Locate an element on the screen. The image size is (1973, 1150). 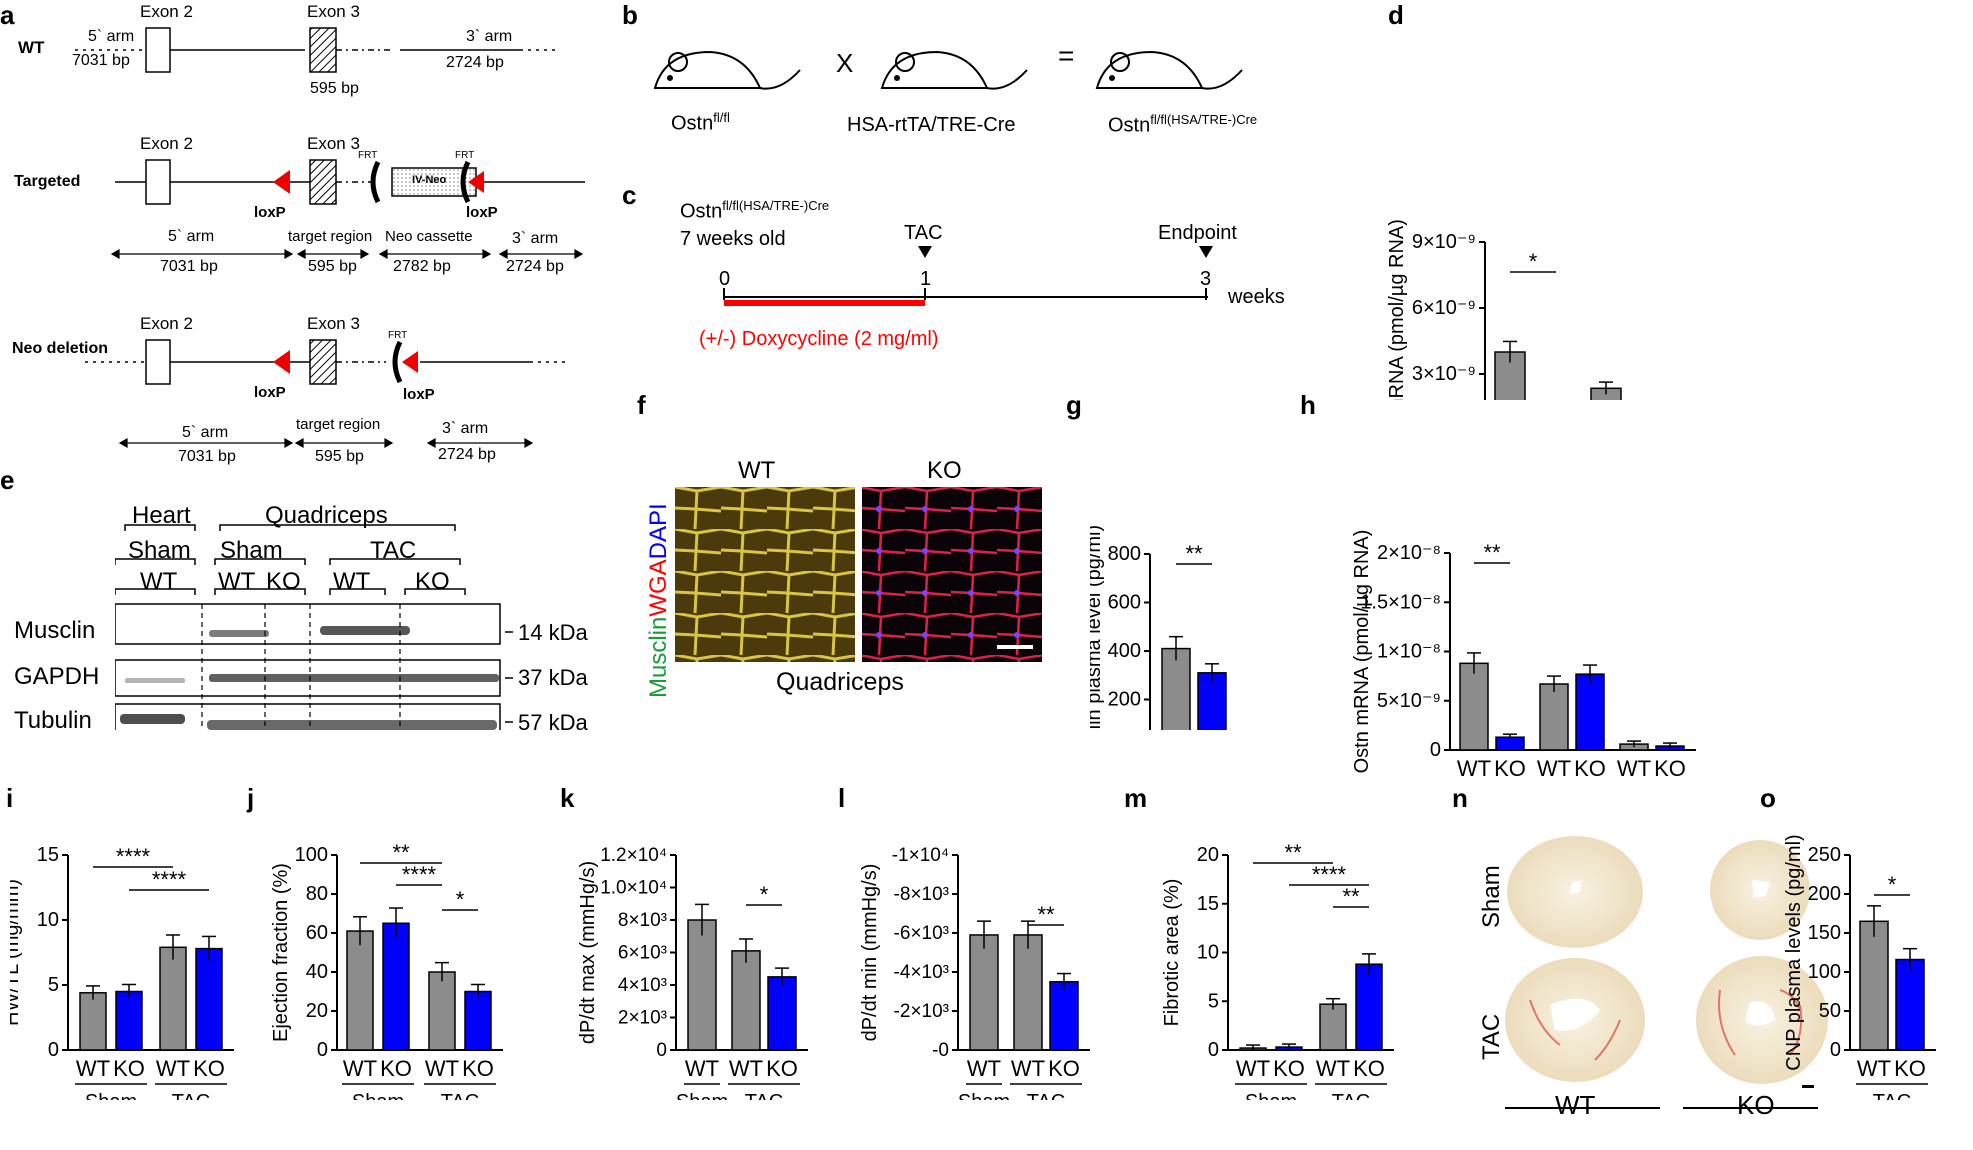
blot-row-musclin: Musclin is located at coordinates (55, 630).